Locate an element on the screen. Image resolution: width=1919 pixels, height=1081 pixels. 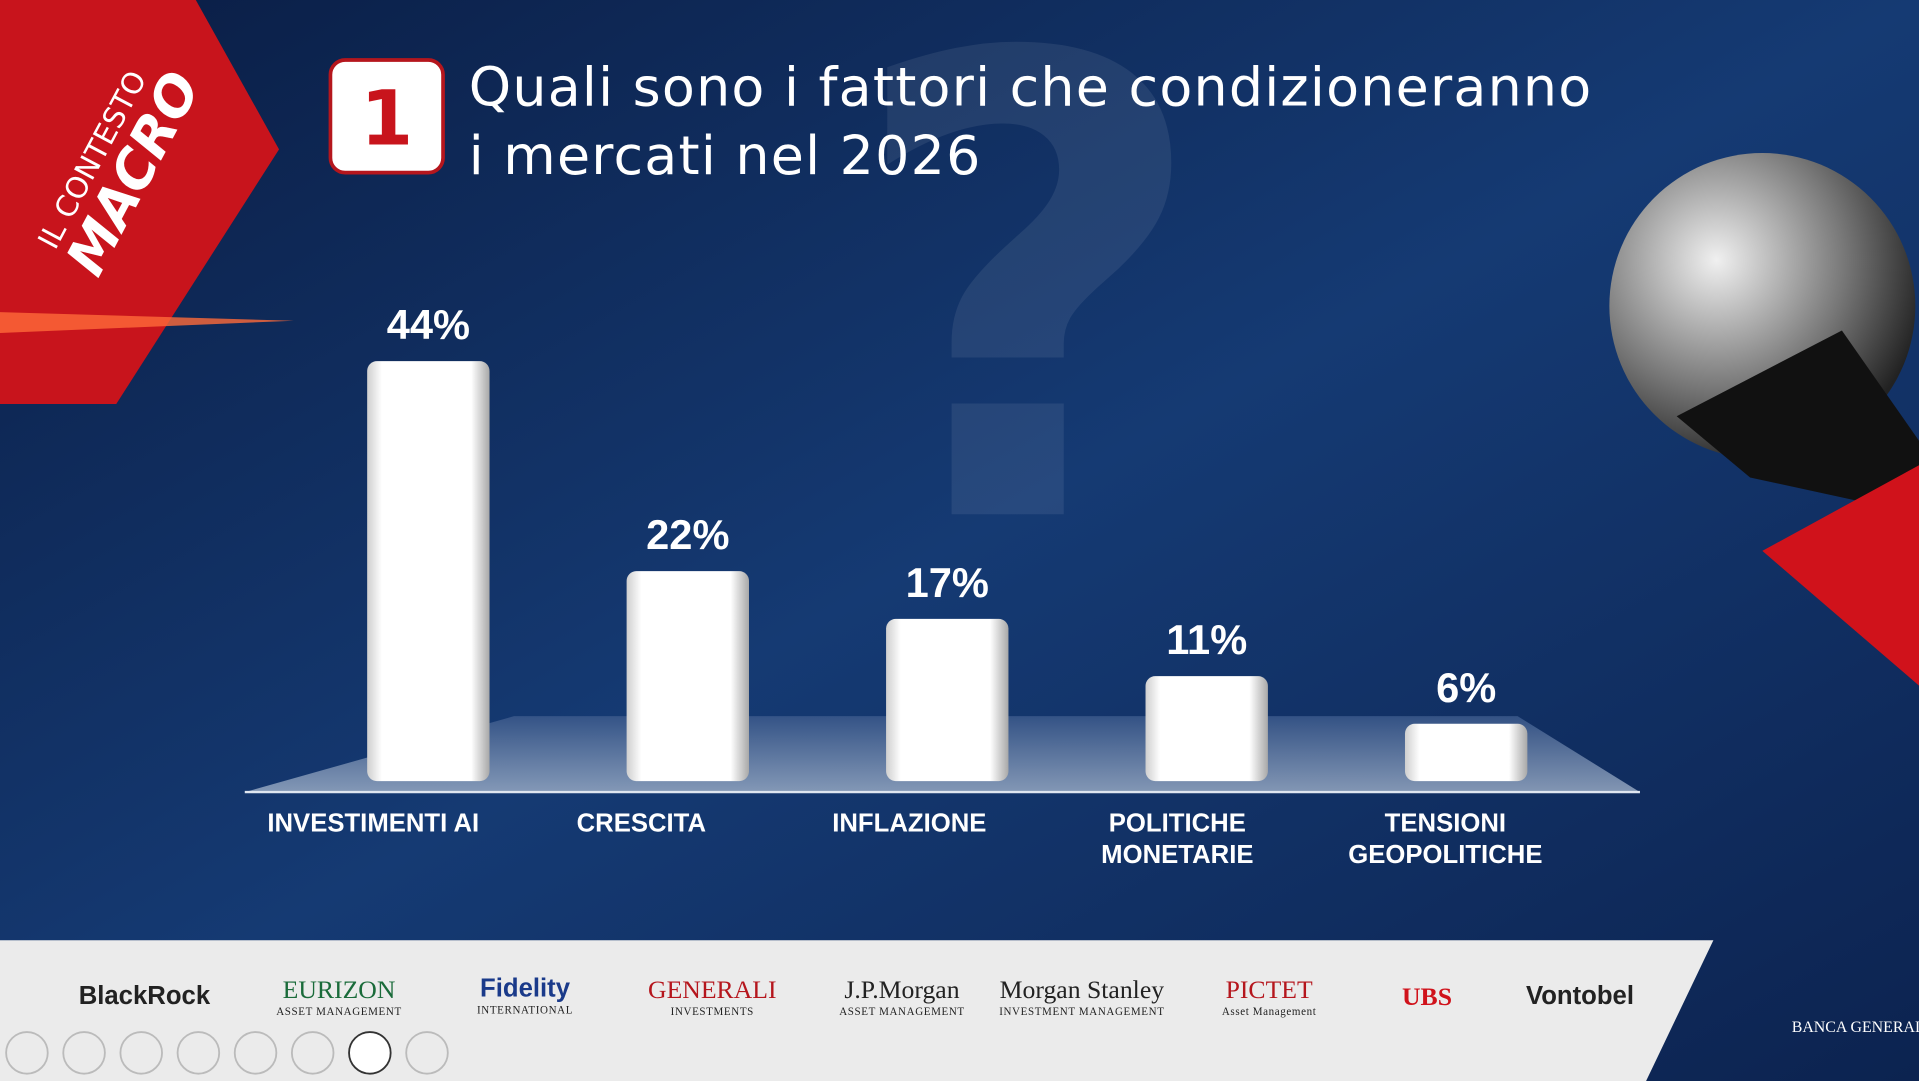
x-tick-label: CRESCITA is located at coordinates (641, 823).